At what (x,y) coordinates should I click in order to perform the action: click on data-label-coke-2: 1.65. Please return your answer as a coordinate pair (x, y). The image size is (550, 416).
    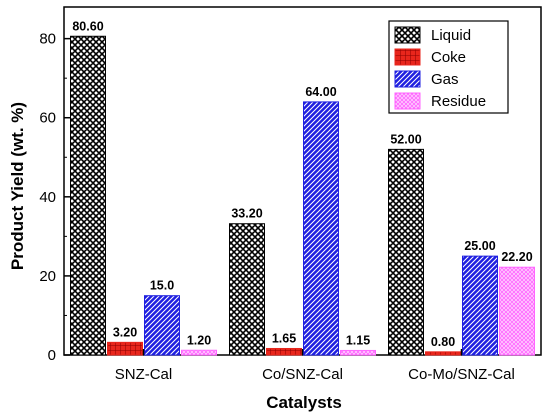
    Looking at the image, I should click on (284, 338).